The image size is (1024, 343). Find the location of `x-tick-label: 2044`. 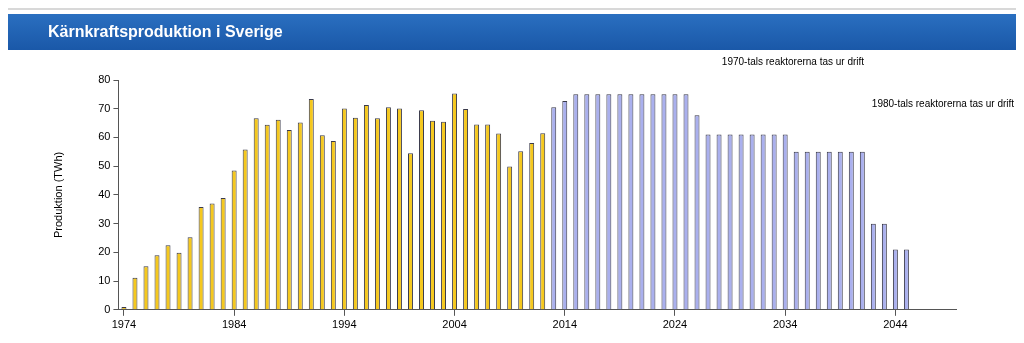

x-tick-label: 2044 is located at coordinates (895, 324).